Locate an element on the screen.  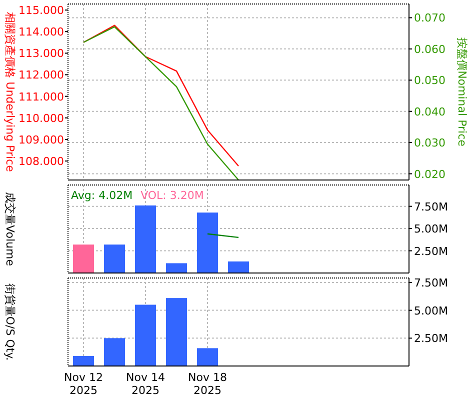
x-tick-label: Nov 18 2025 is located at coordinates (207, 384).